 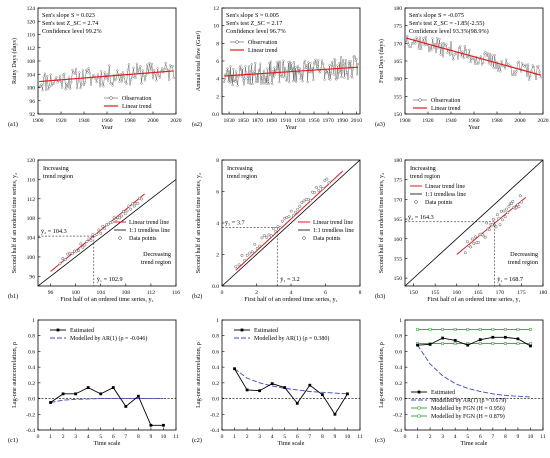 I want to click on panel-label: (c1), so click(x=13, y=440).